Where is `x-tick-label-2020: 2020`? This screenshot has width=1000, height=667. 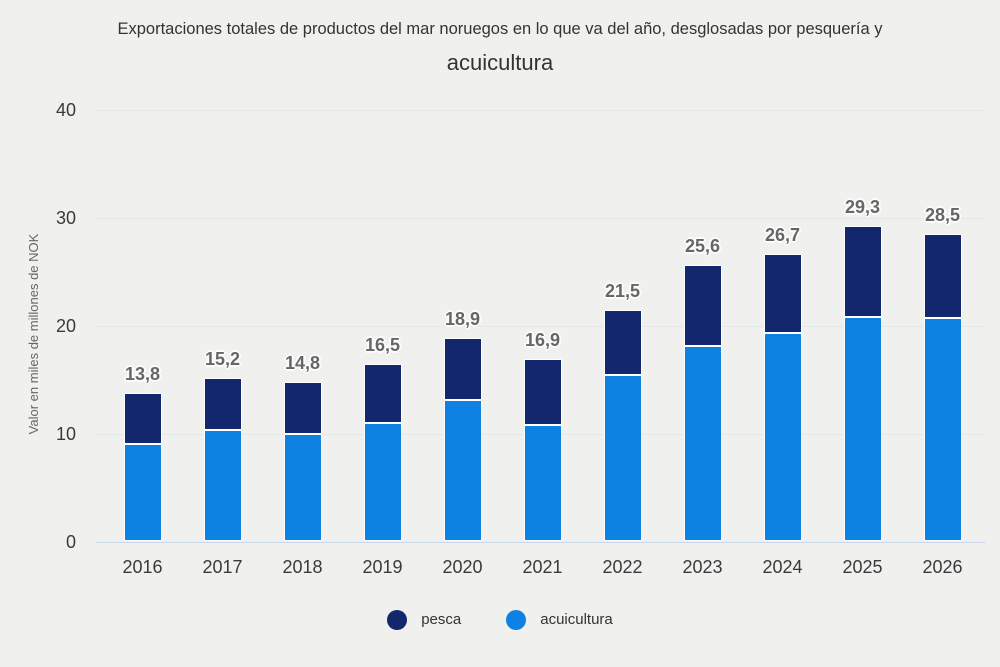
x-tick-label-2020: 2020 is located at coordinates (462, 567).